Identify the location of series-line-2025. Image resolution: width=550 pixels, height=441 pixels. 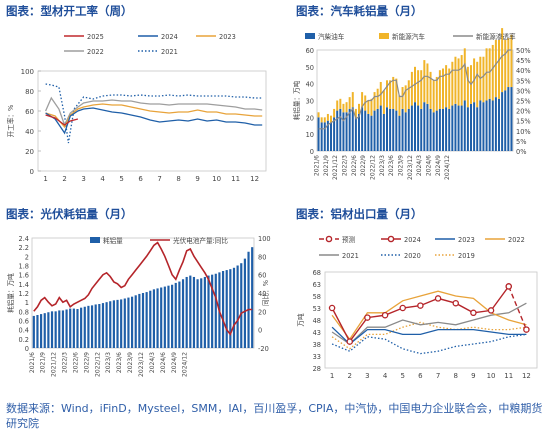
(62, 120).